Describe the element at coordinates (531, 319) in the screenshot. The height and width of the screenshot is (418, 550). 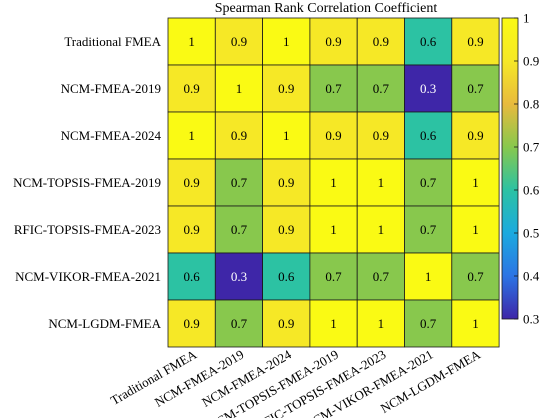
I see `colorbar-tick-label: 0.3` at that location.